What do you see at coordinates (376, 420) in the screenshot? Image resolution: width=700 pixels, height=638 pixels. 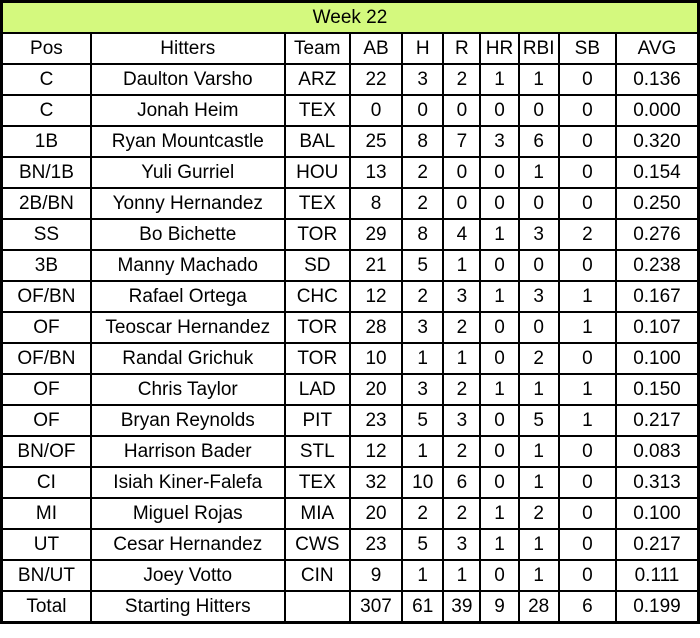 I see `cell-ab: 23` at bounding box center [376, 420].